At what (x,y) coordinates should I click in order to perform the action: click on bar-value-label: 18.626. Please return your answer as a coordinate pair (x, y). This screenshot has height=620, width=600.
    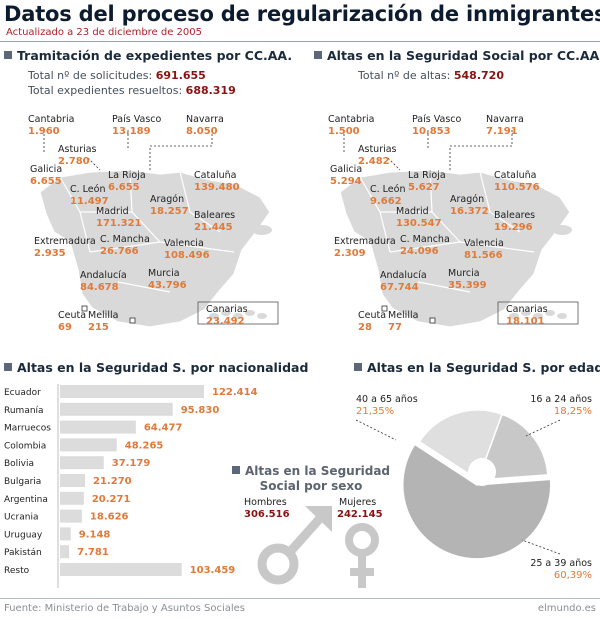
    Looking at the image, I should click on (109, 517).